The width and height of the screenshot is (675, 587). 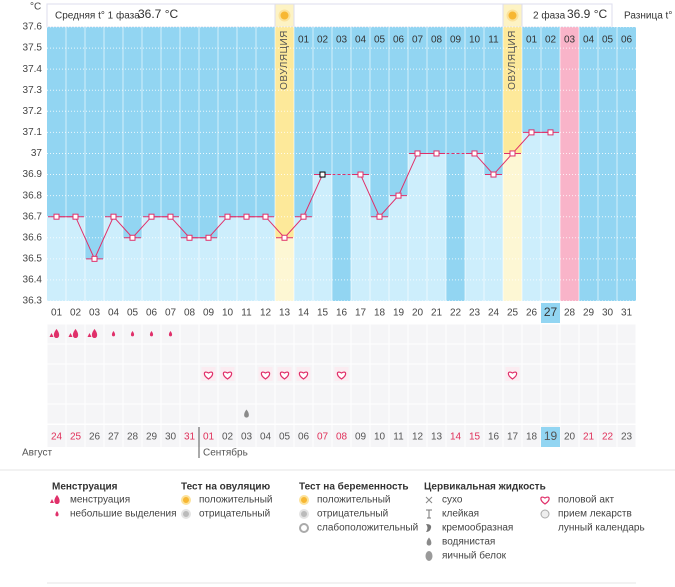 I want to click on date-label: 18, so click(x=532, y=437).